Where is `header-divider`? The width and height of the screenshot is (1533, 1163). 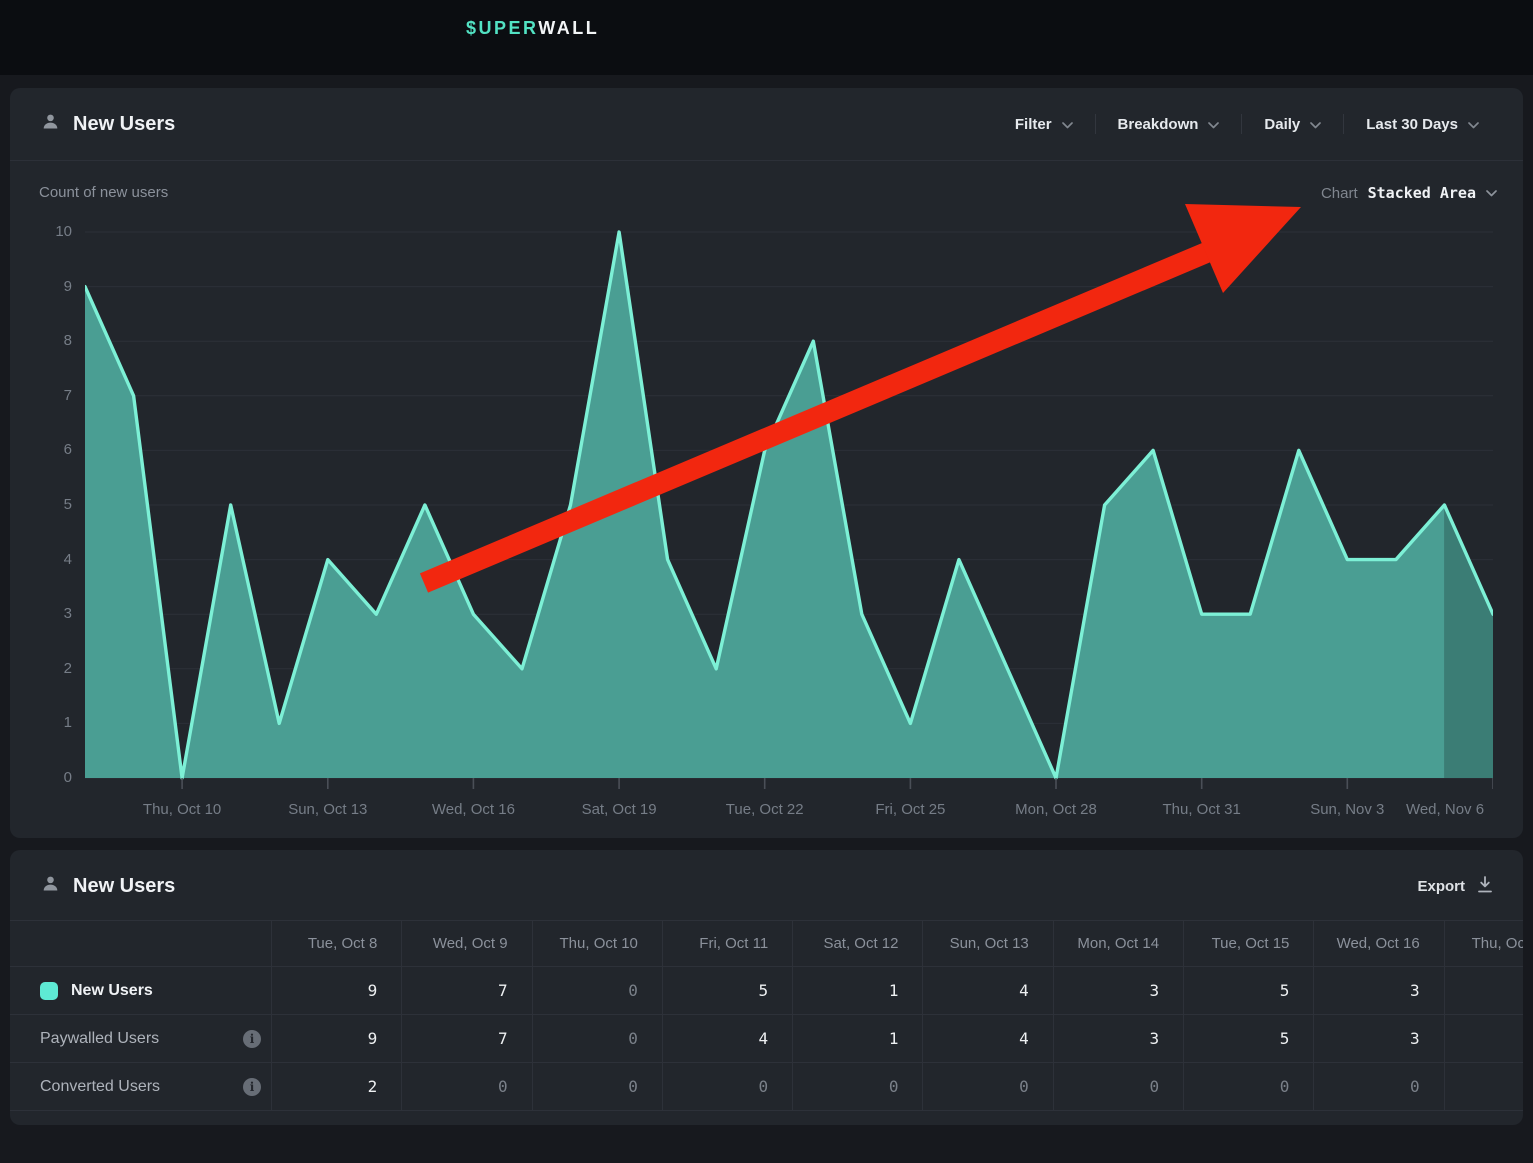 header-divider is located at coordinates (766, 160).